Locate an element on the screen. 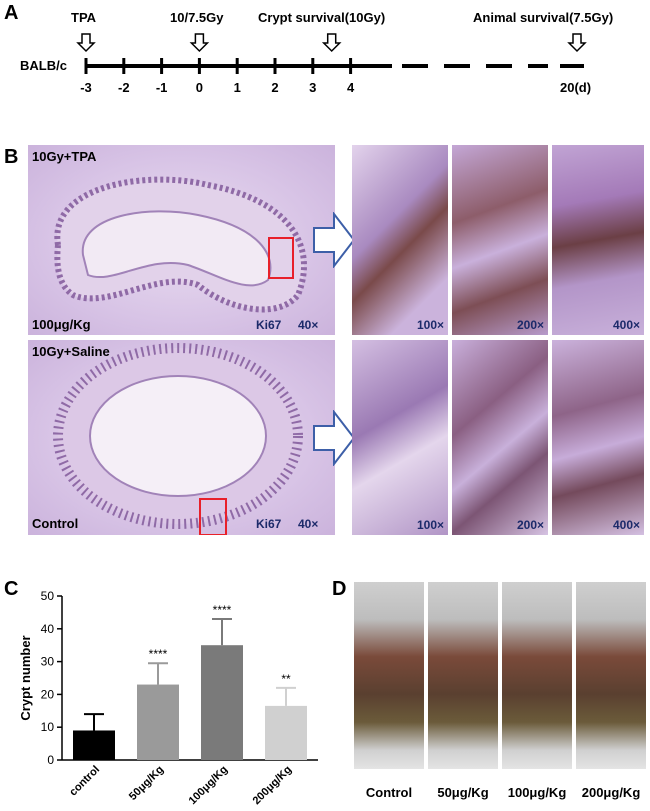 Image resolution: width=650 pixels, height=811 pixels. y-tick-label: 20 is located at coordinates (48, 694).